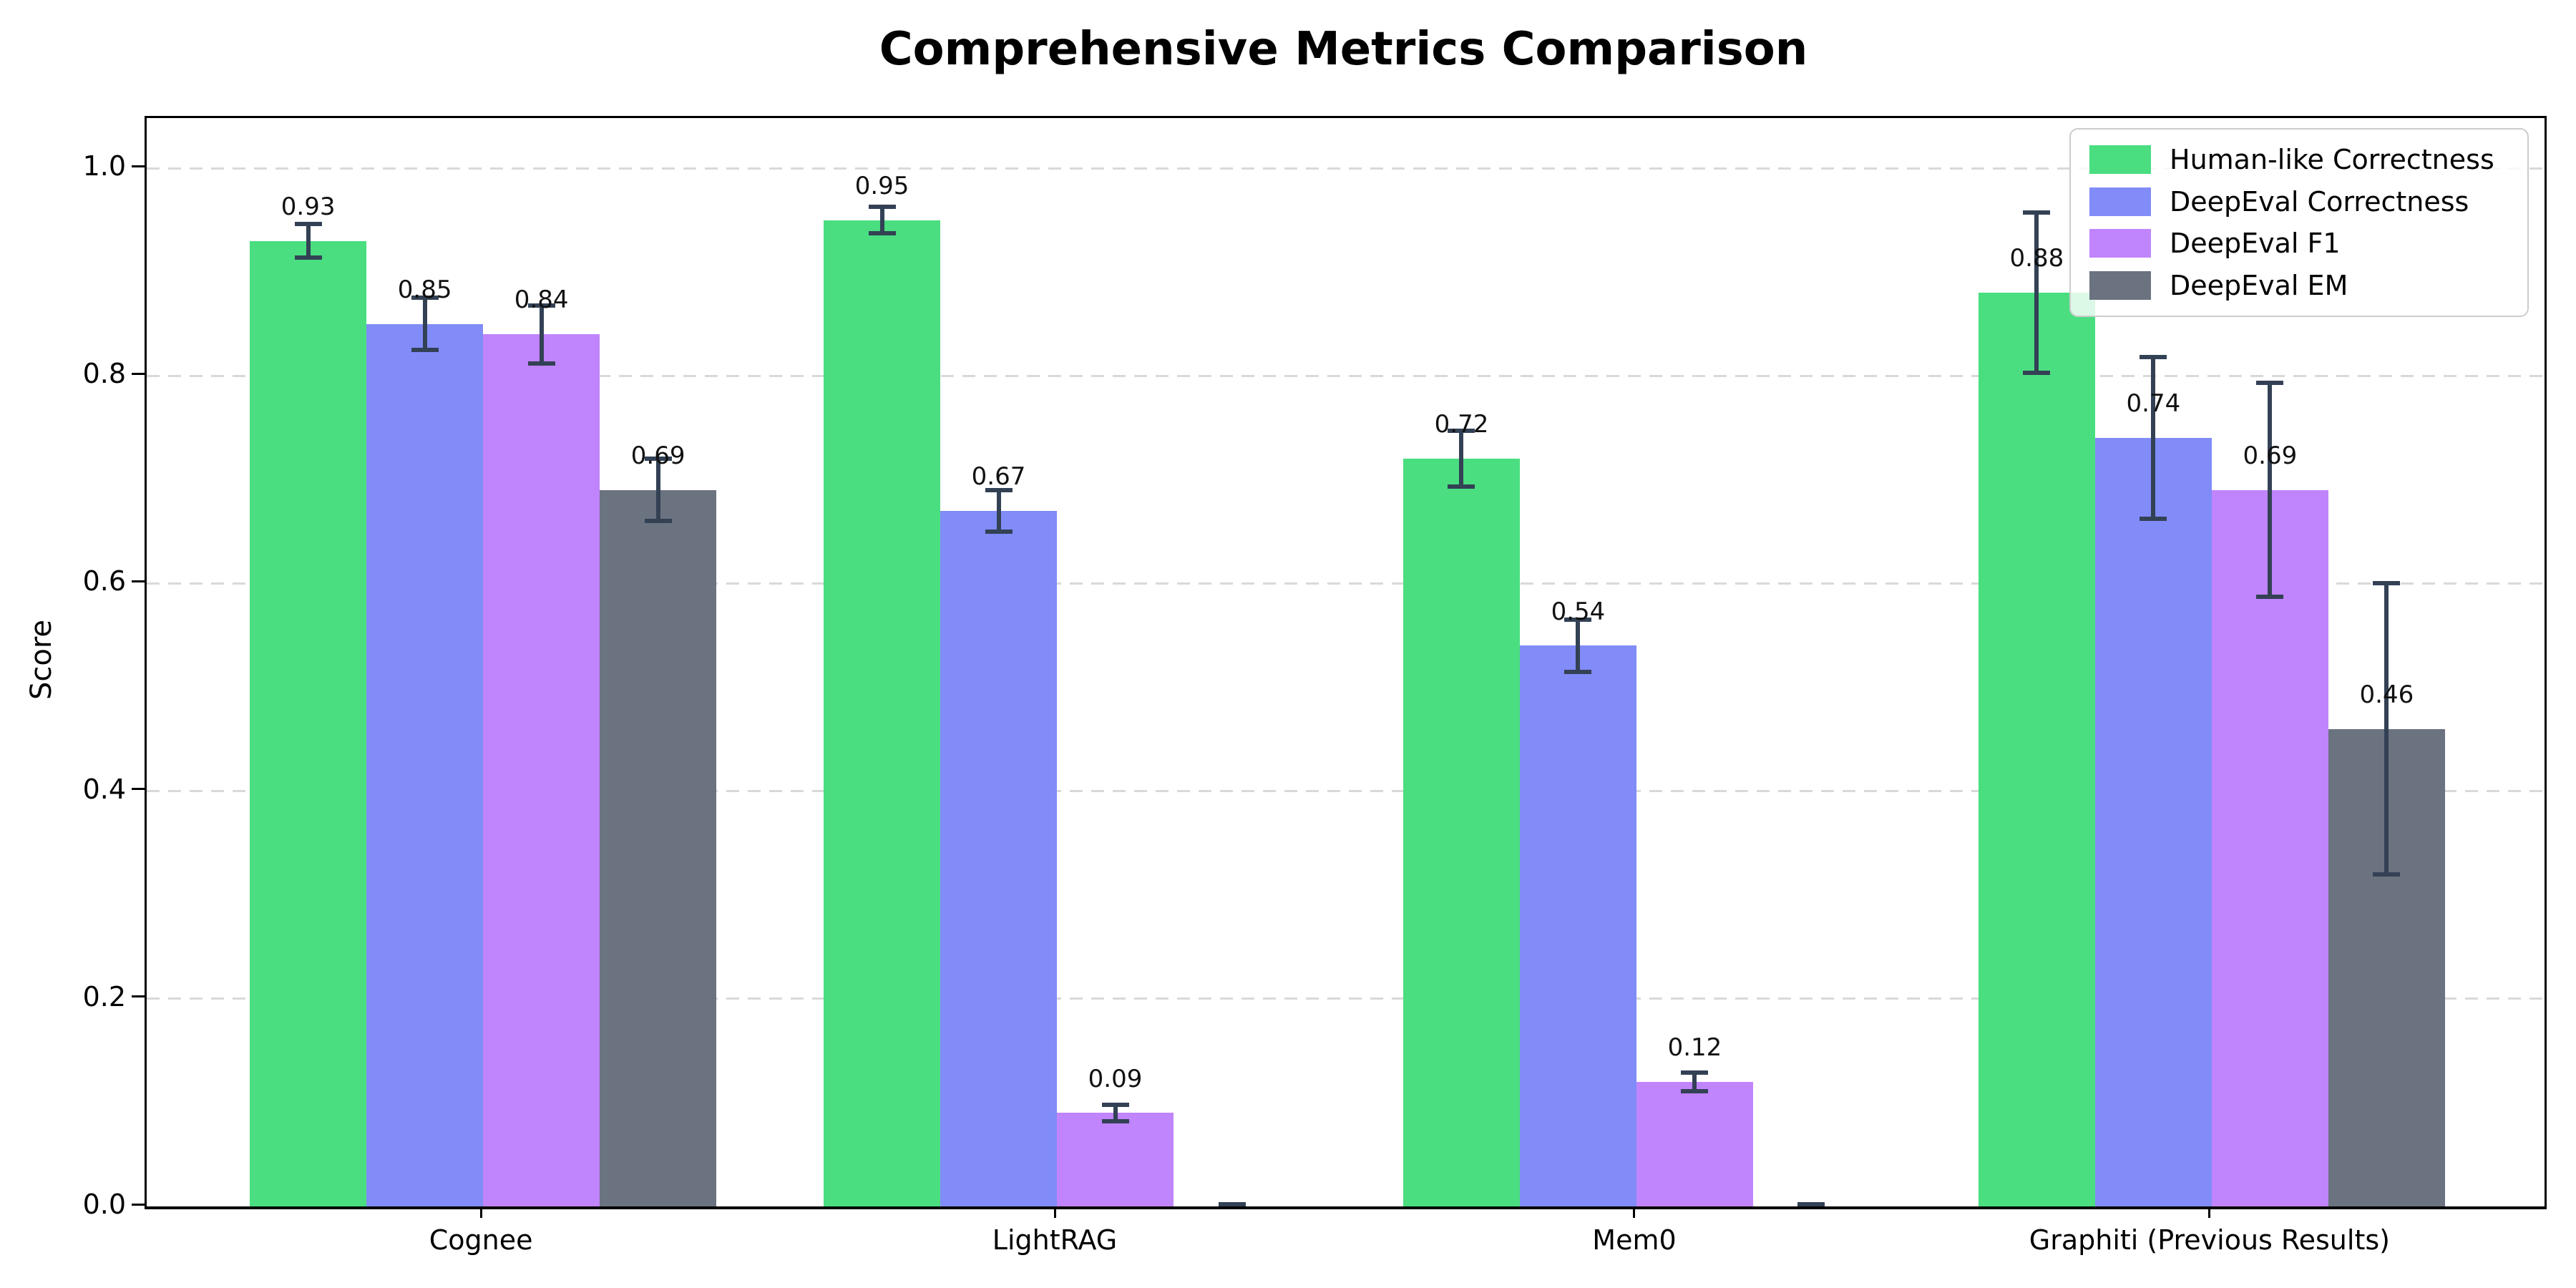 The image size is (2576, 1288). I want to click on y-axis-label: Score, so click(41, 660).